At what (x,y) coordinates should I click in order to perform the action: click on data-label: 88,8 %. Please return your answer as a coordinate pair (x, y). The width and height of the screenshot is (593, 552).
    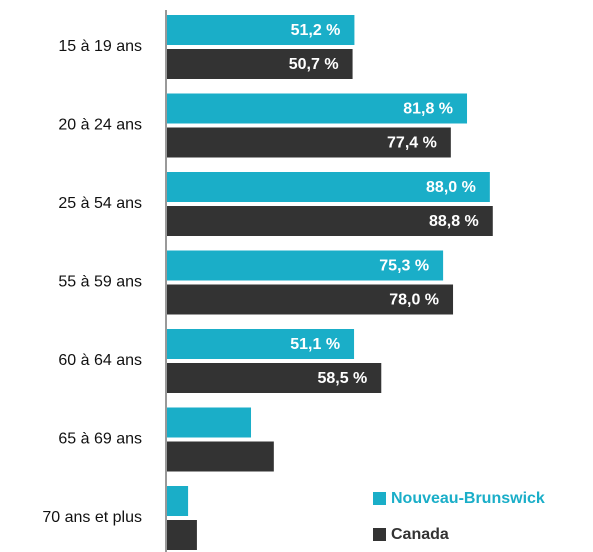
    Looking at the image, I should click on (454, 221).